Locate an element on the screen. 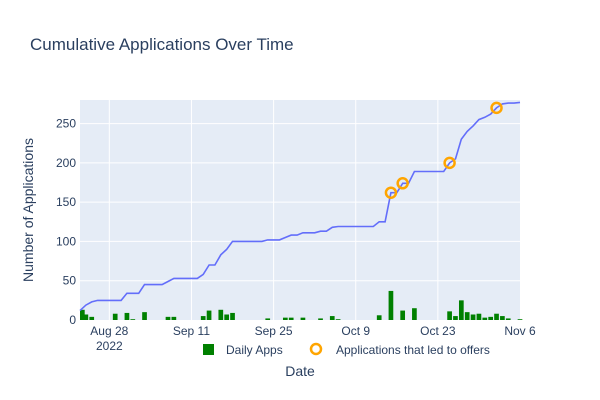  x-tick-label: Aug 28 is located at coordinates (109, 331).